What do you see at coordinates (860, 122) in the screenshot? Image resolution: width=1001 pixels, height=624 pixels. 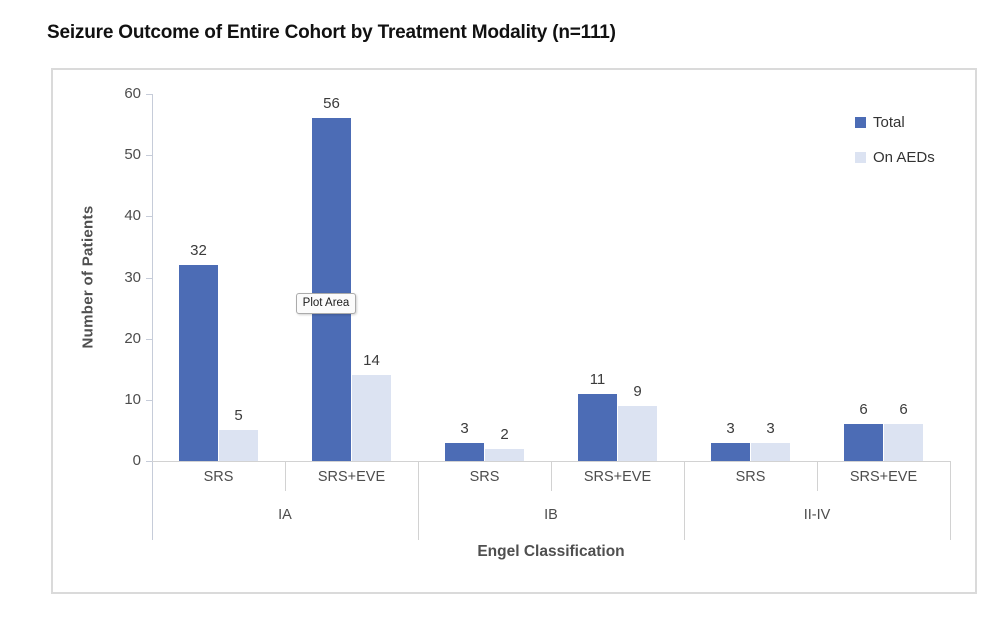 I see `legend-swatch-total-icon` at bounding box center [860, 122].